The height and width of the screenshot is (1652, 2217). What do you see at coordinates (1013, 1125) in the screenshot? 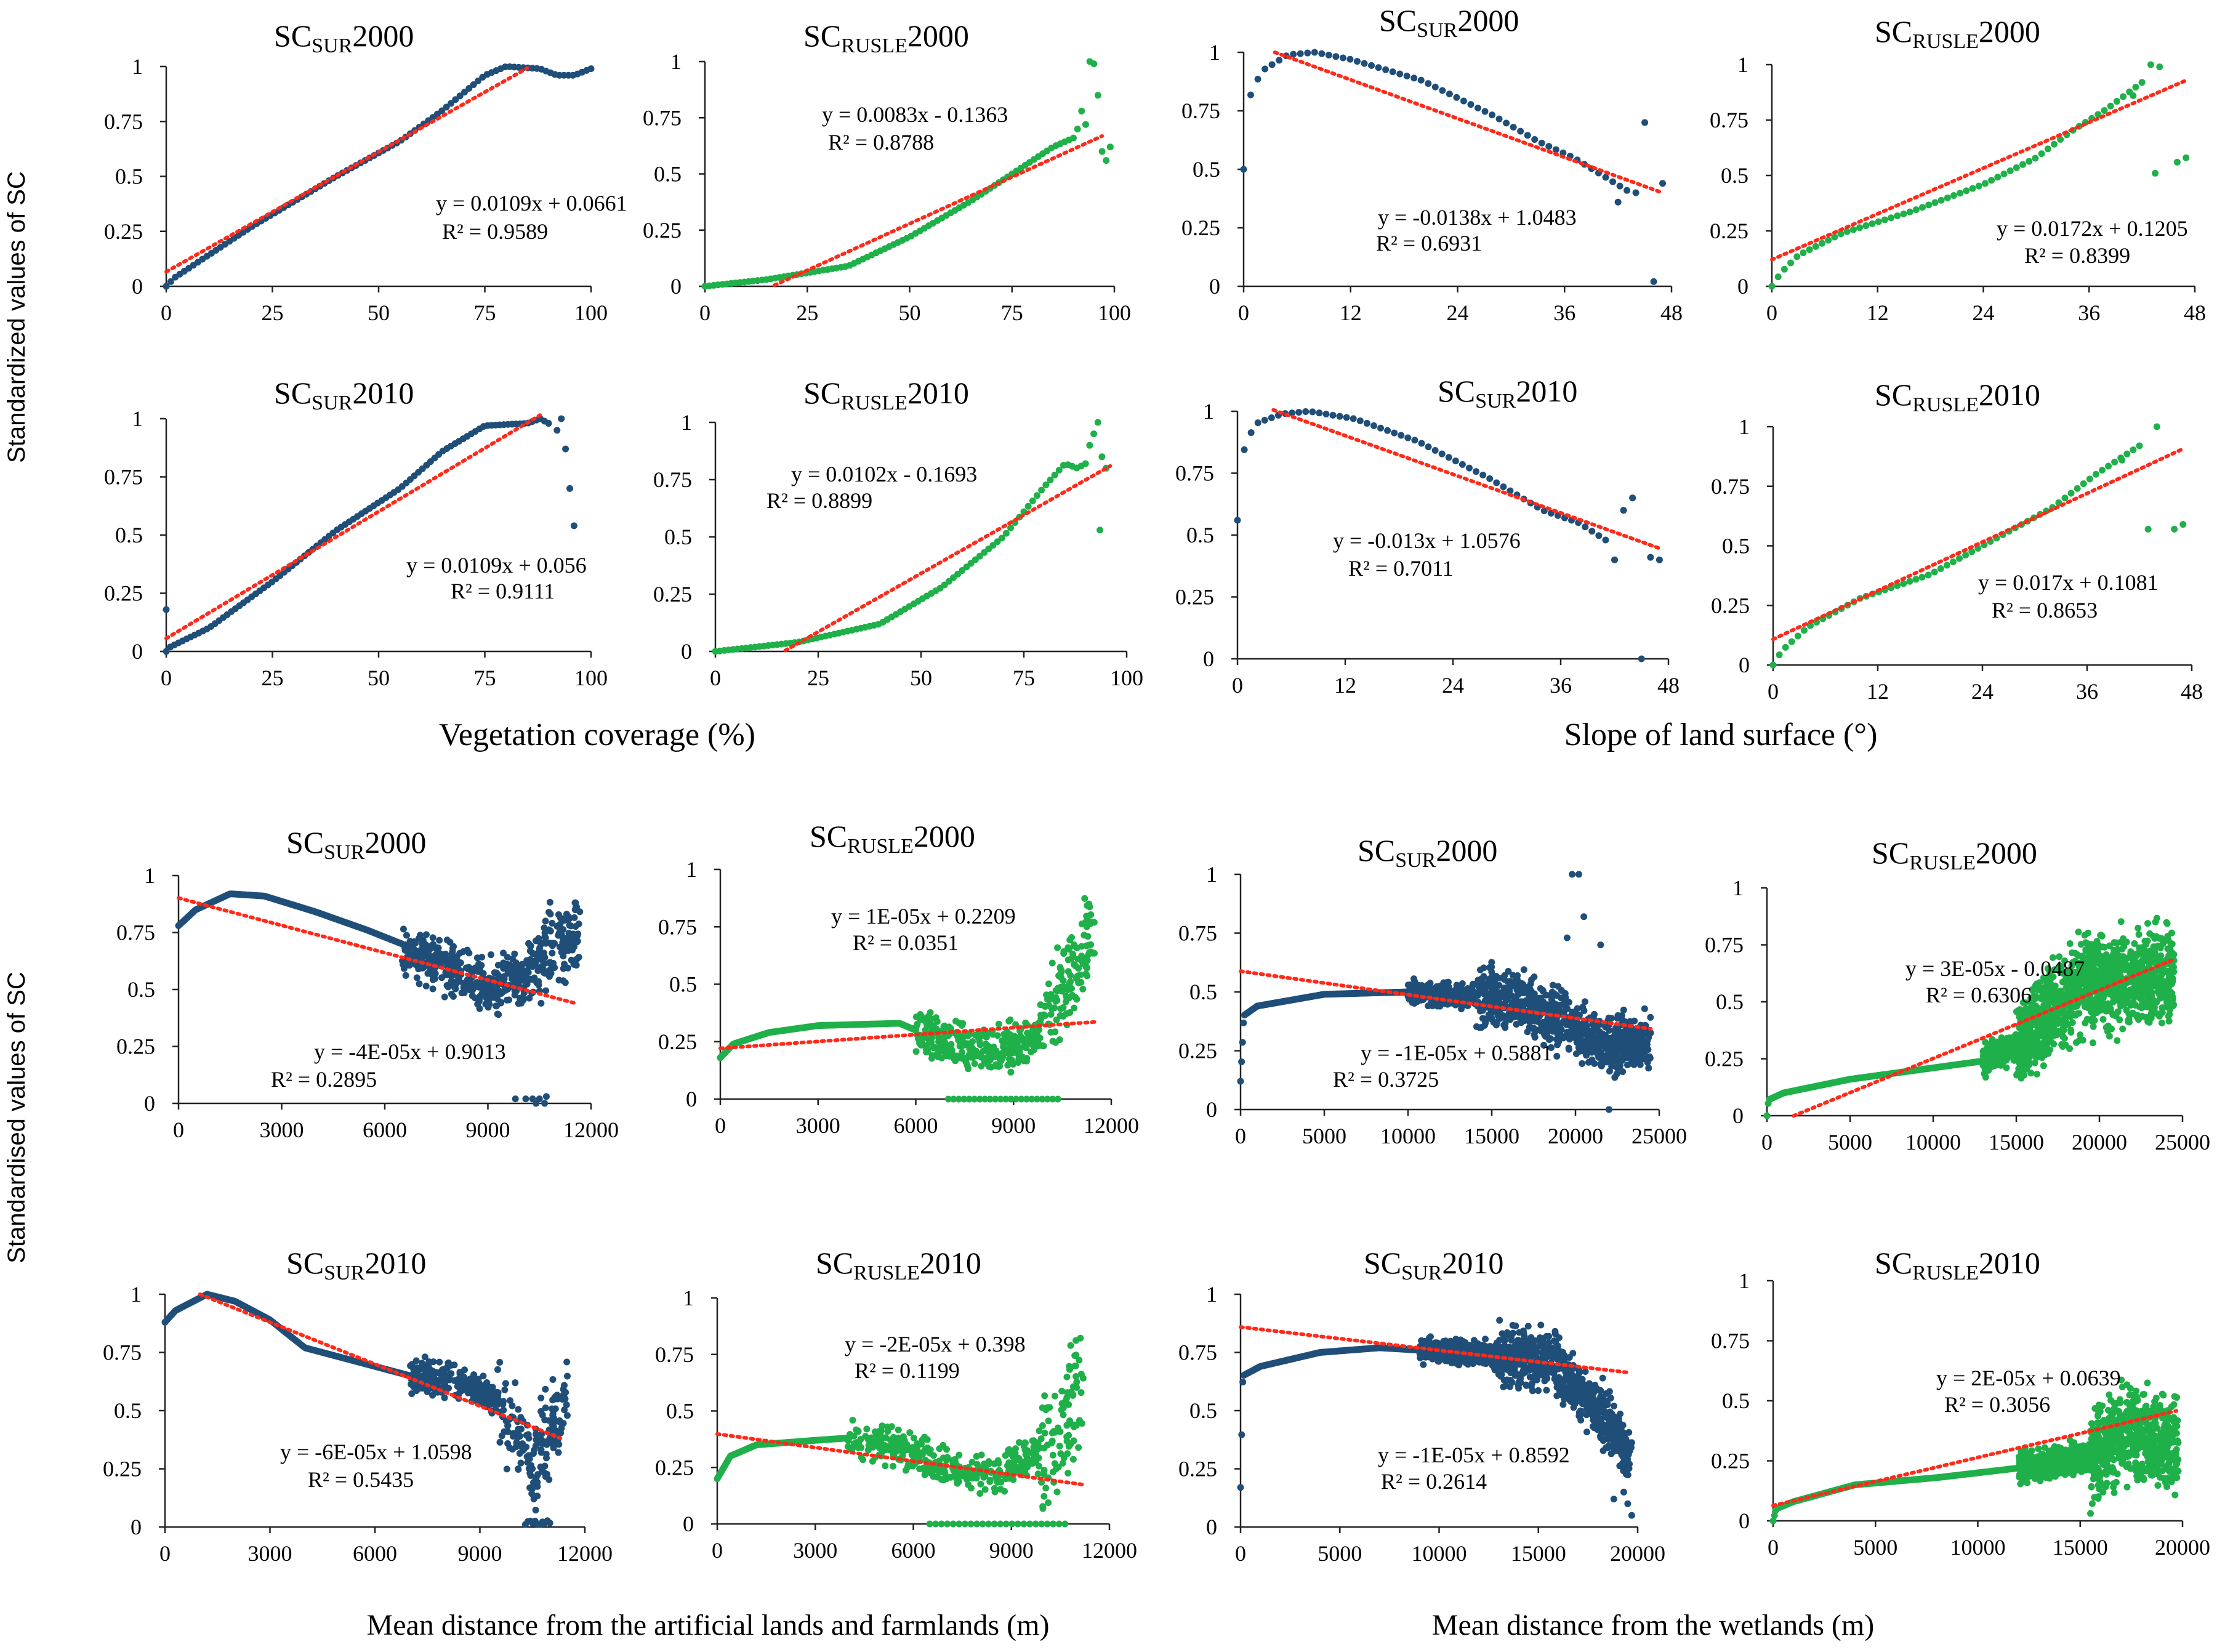
I see `x-tick-label: 9000` at bounding box center [1013, 1125].